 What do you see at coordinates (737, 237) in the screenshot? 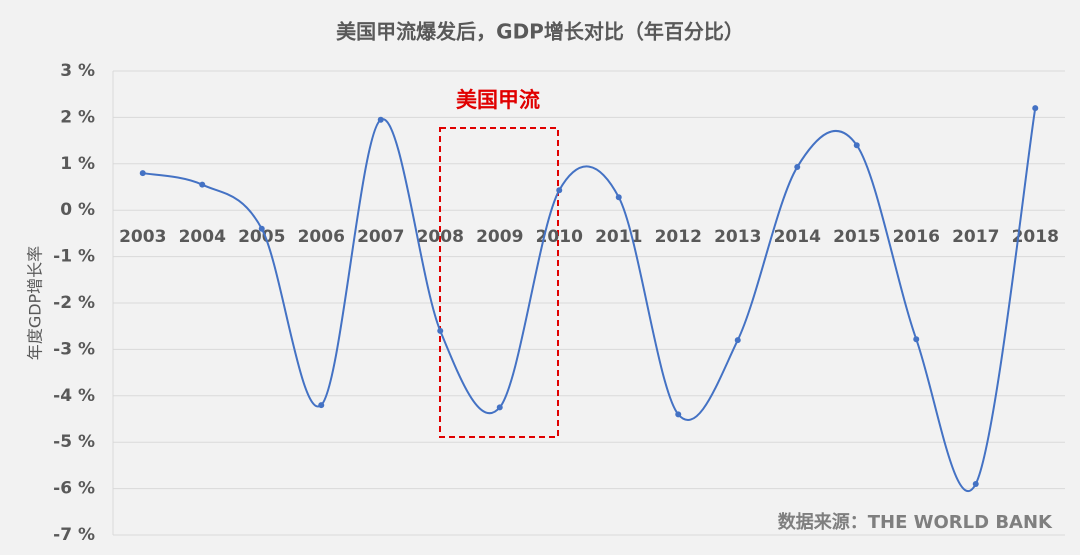
I see `x-tick-label: 2013` at bounding box center [737, 237].